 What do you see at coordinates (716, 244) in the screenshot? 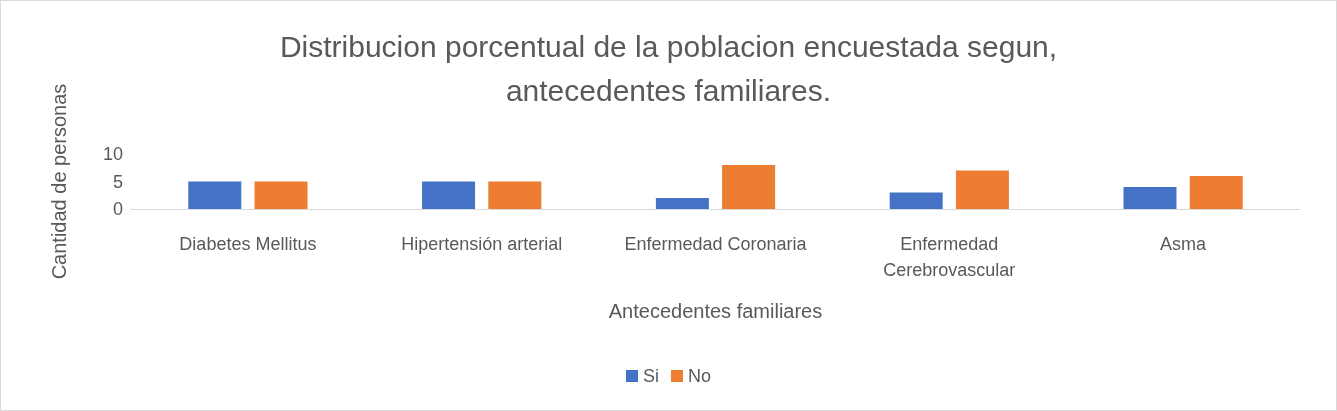
I see `x-tick-label: Enfermedad Coronaria` at bounding box center [716, 244].